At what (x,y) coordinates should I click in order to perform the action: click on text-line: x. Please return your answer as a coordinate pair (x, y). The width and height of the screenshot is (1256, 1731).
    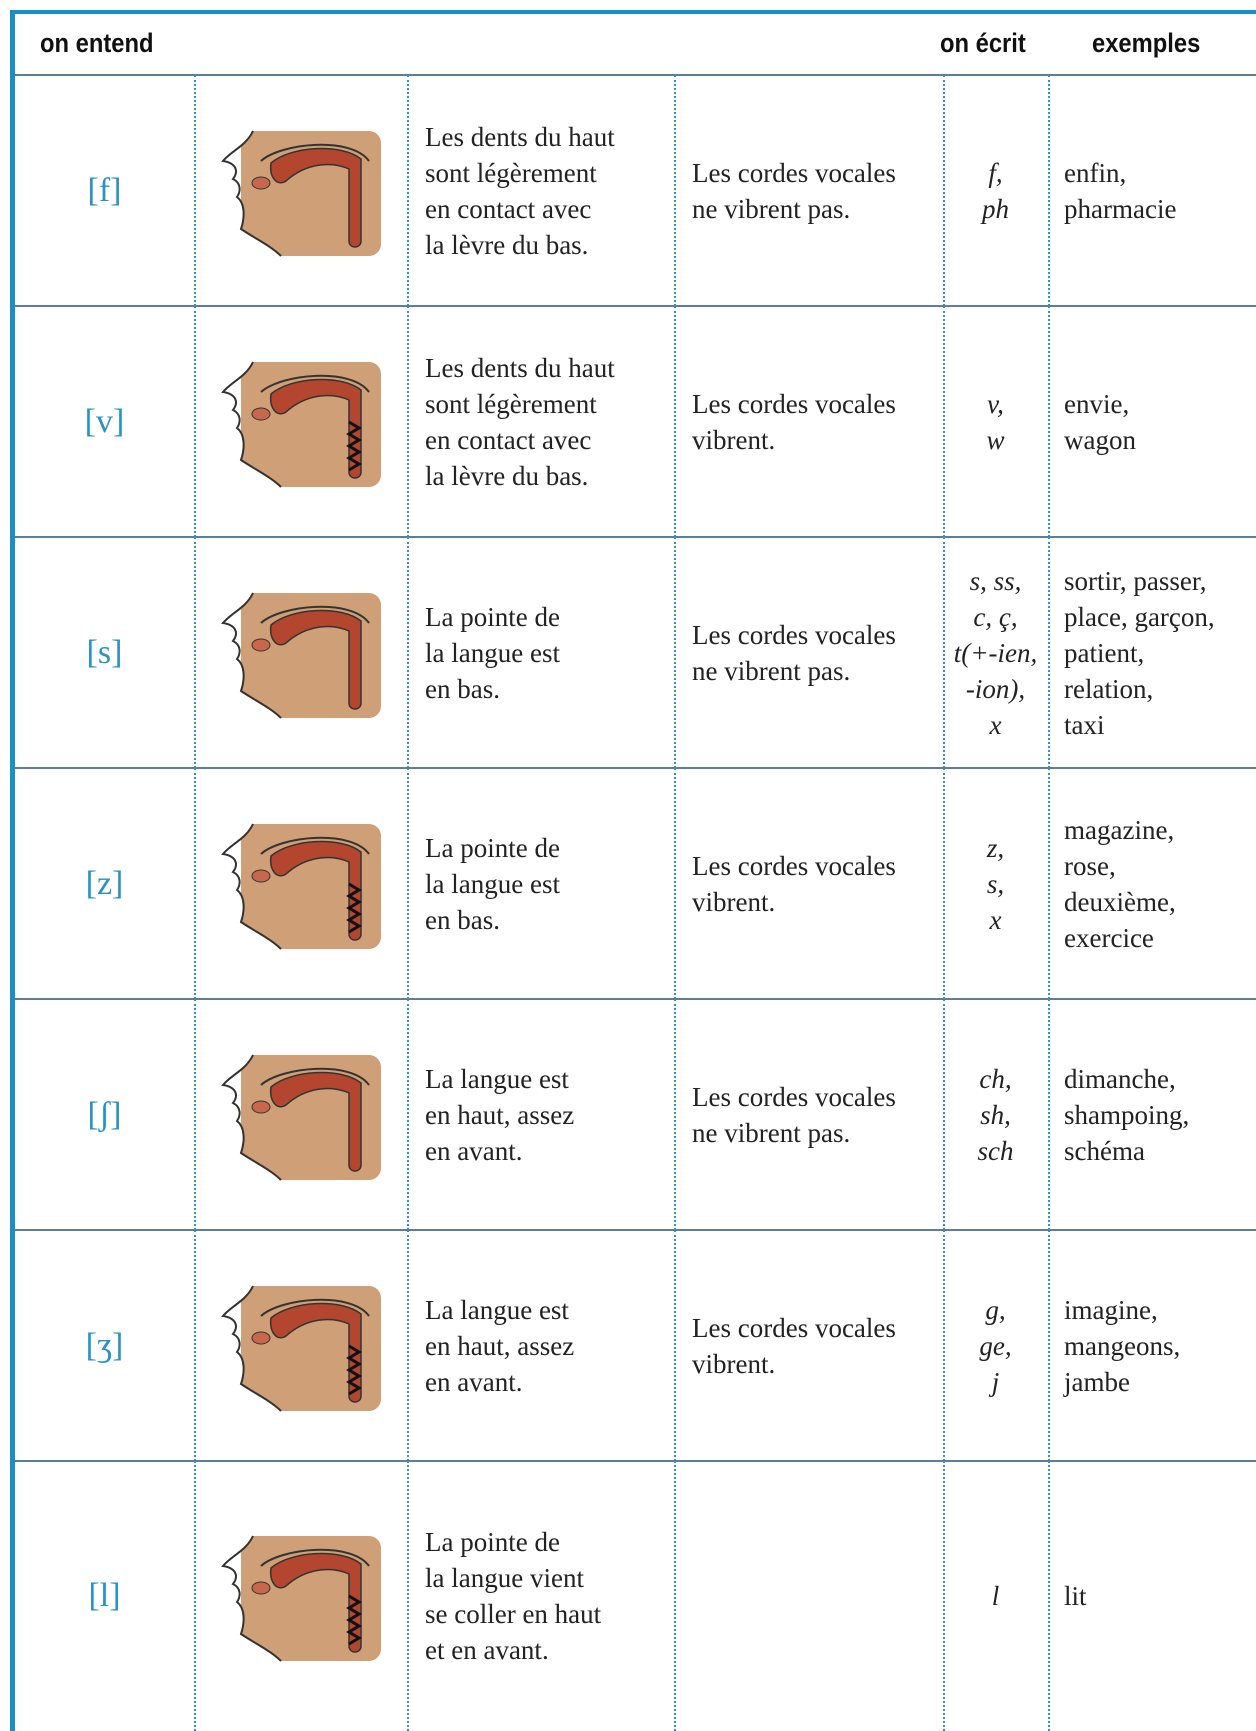
    Looking at the image, I should click on (995, 919).